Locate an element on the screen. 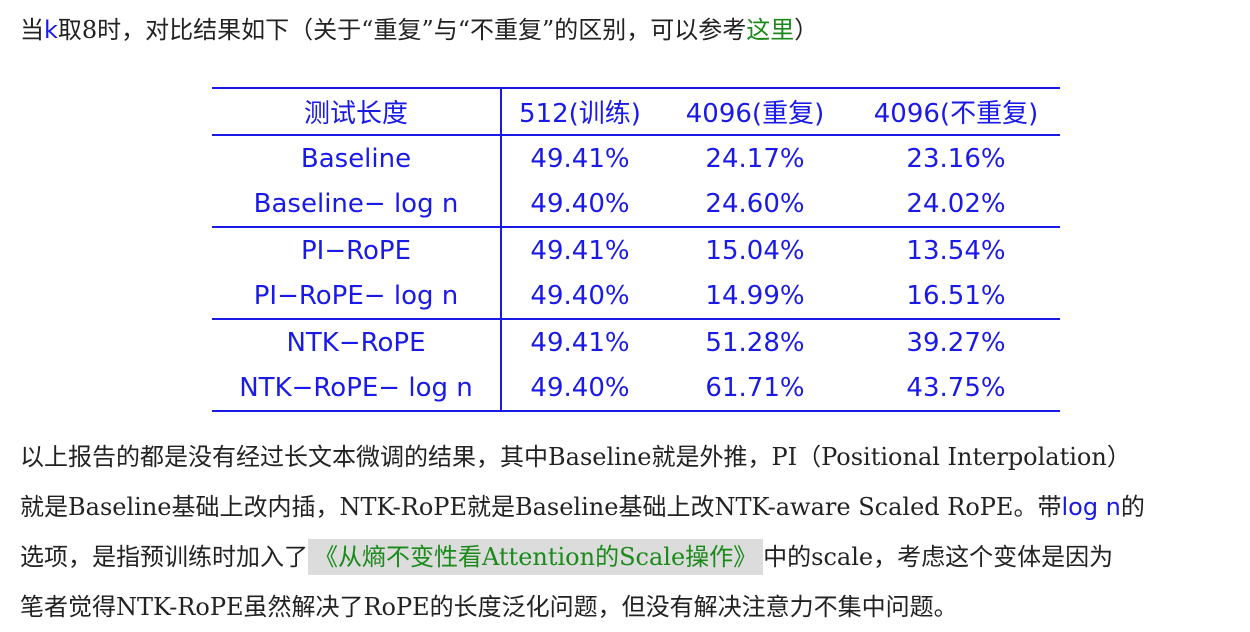 The image size is (1250, 632). header-test-length: 测试长度 is located at coordinates (357, 112).